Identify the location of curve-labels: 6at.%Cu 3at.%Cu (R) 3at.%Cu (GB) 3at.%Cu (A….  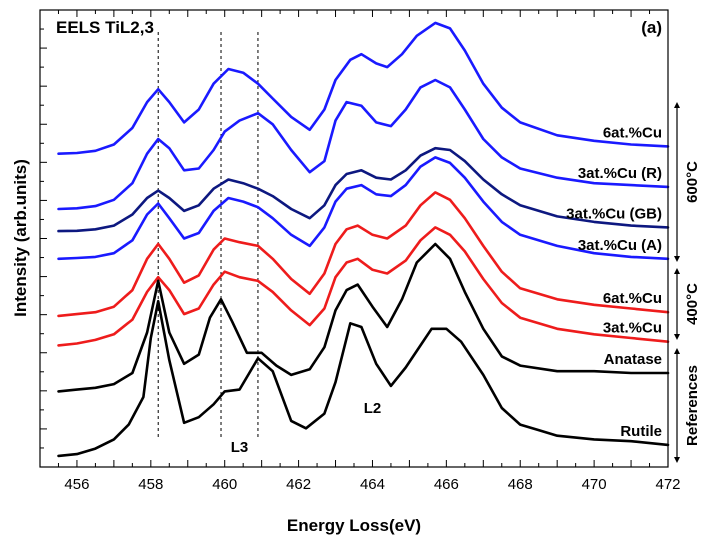
(614, 282).